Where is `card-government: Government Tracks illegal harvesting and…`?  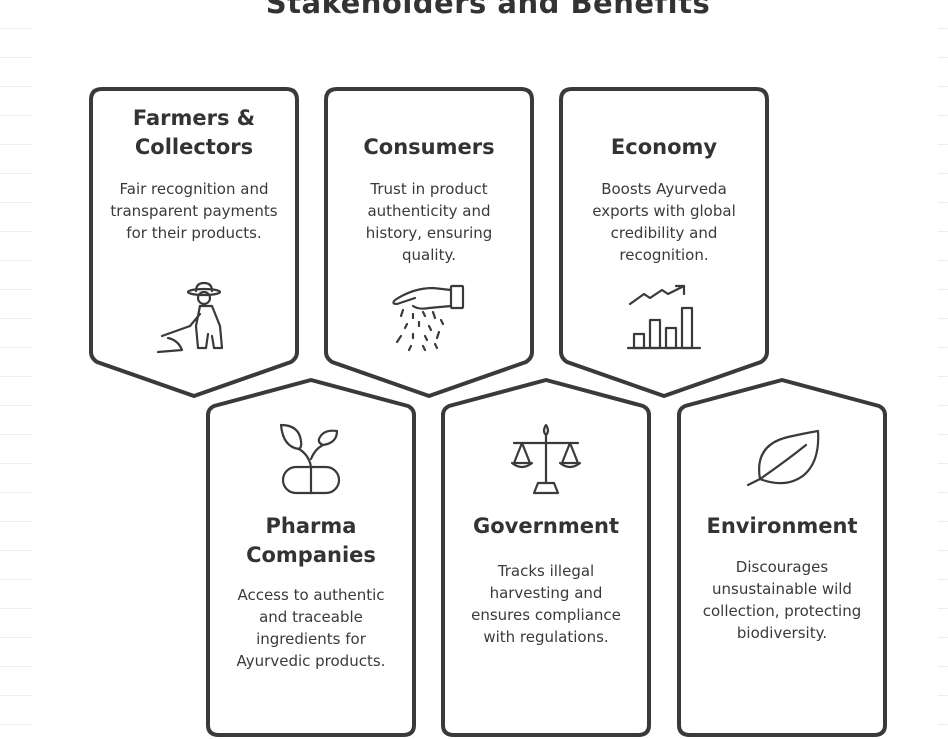
card-government: Government Tracks illegal harvesting and… is located at coordinates (546, 557).